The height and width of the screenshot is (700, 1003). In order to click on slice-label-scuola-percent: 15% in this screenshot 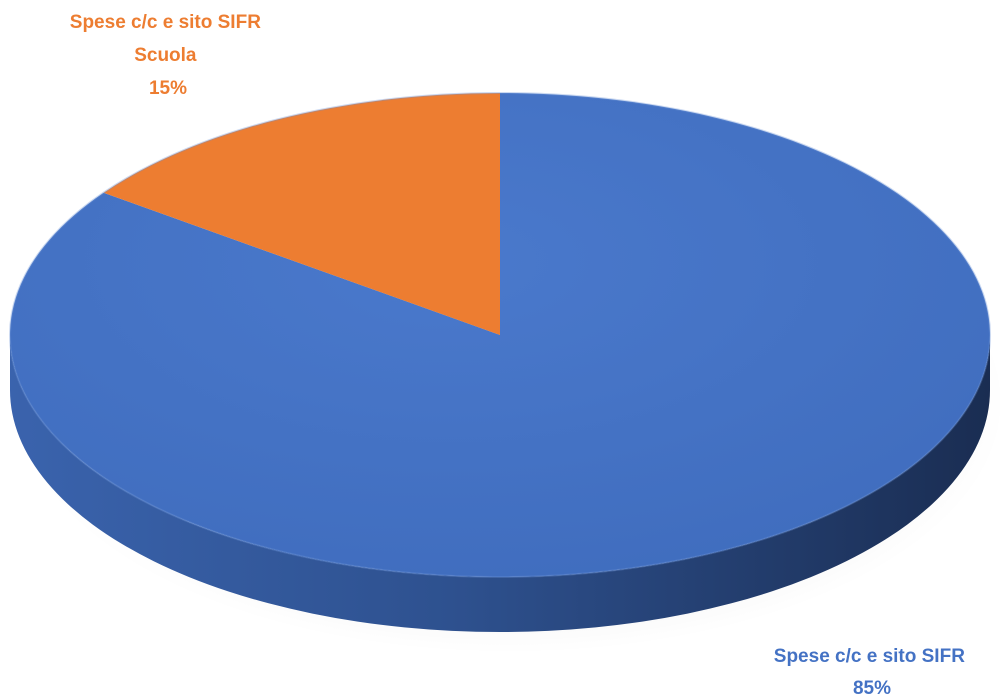, I will do `click(168, 88)`.